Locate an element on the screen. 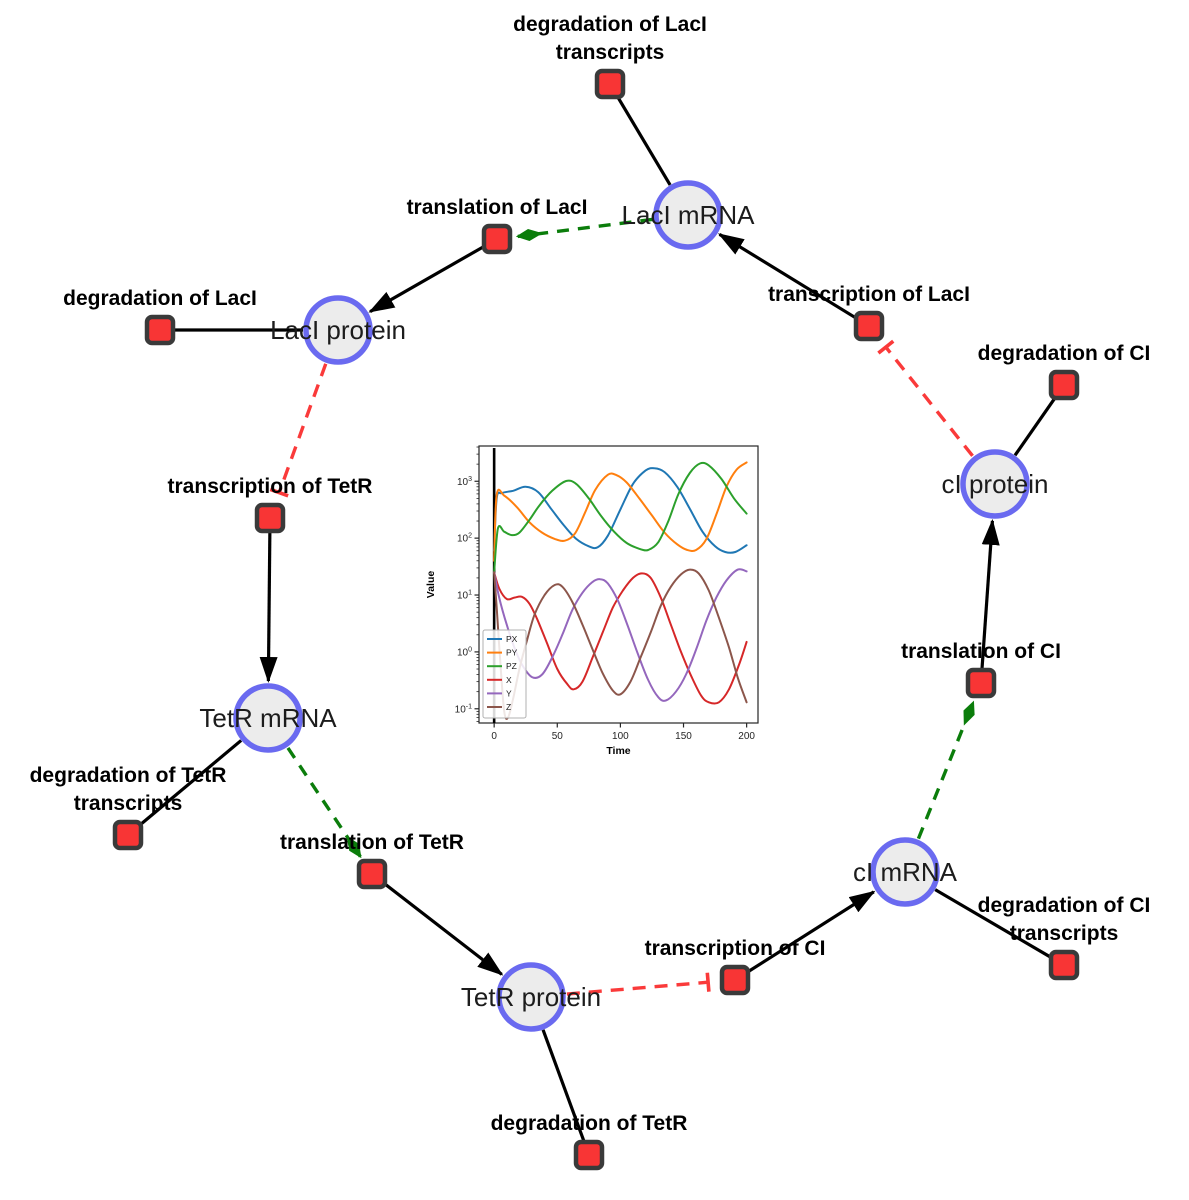 This screenshot has width=1189, height=1200. reaction-label: translation of CI is located at coordinates (981, 651).